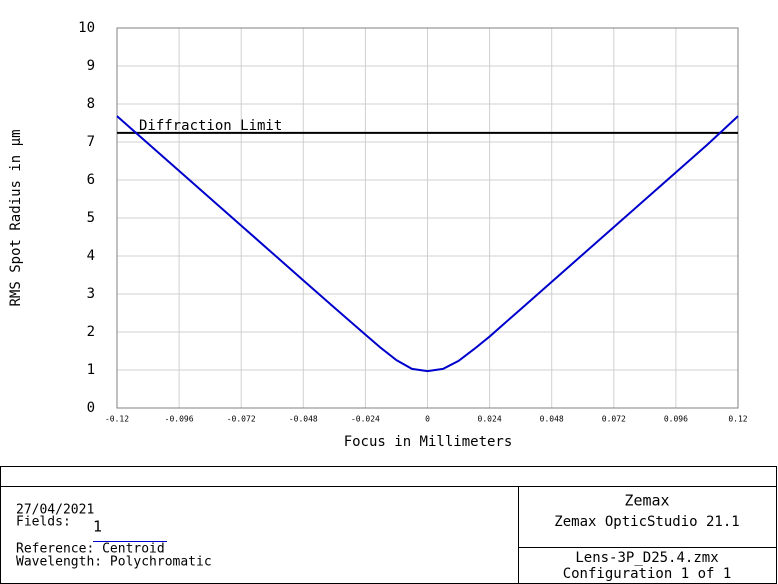  I want to click on y-tick-label: 9, so click(91, 66).